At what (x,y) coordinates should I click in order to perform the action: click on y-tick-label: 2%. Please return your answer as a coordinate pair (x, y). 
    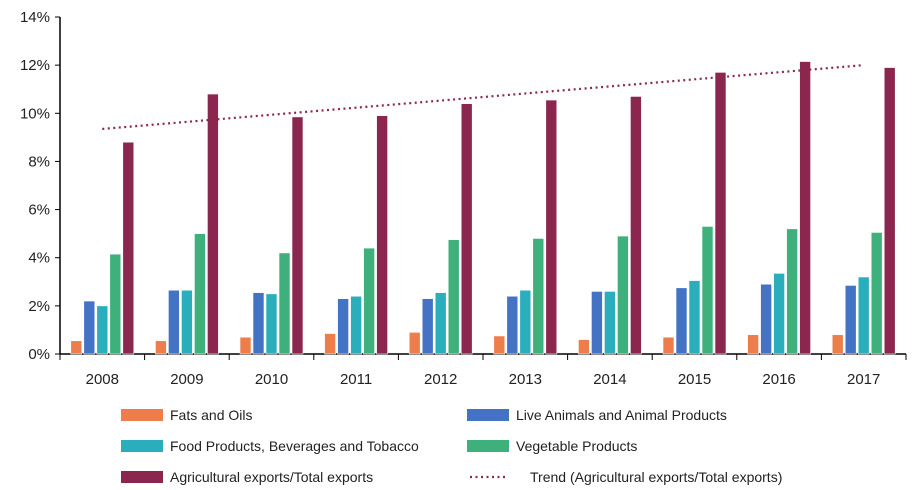
    Looking at the image, I should click on (39, 306).